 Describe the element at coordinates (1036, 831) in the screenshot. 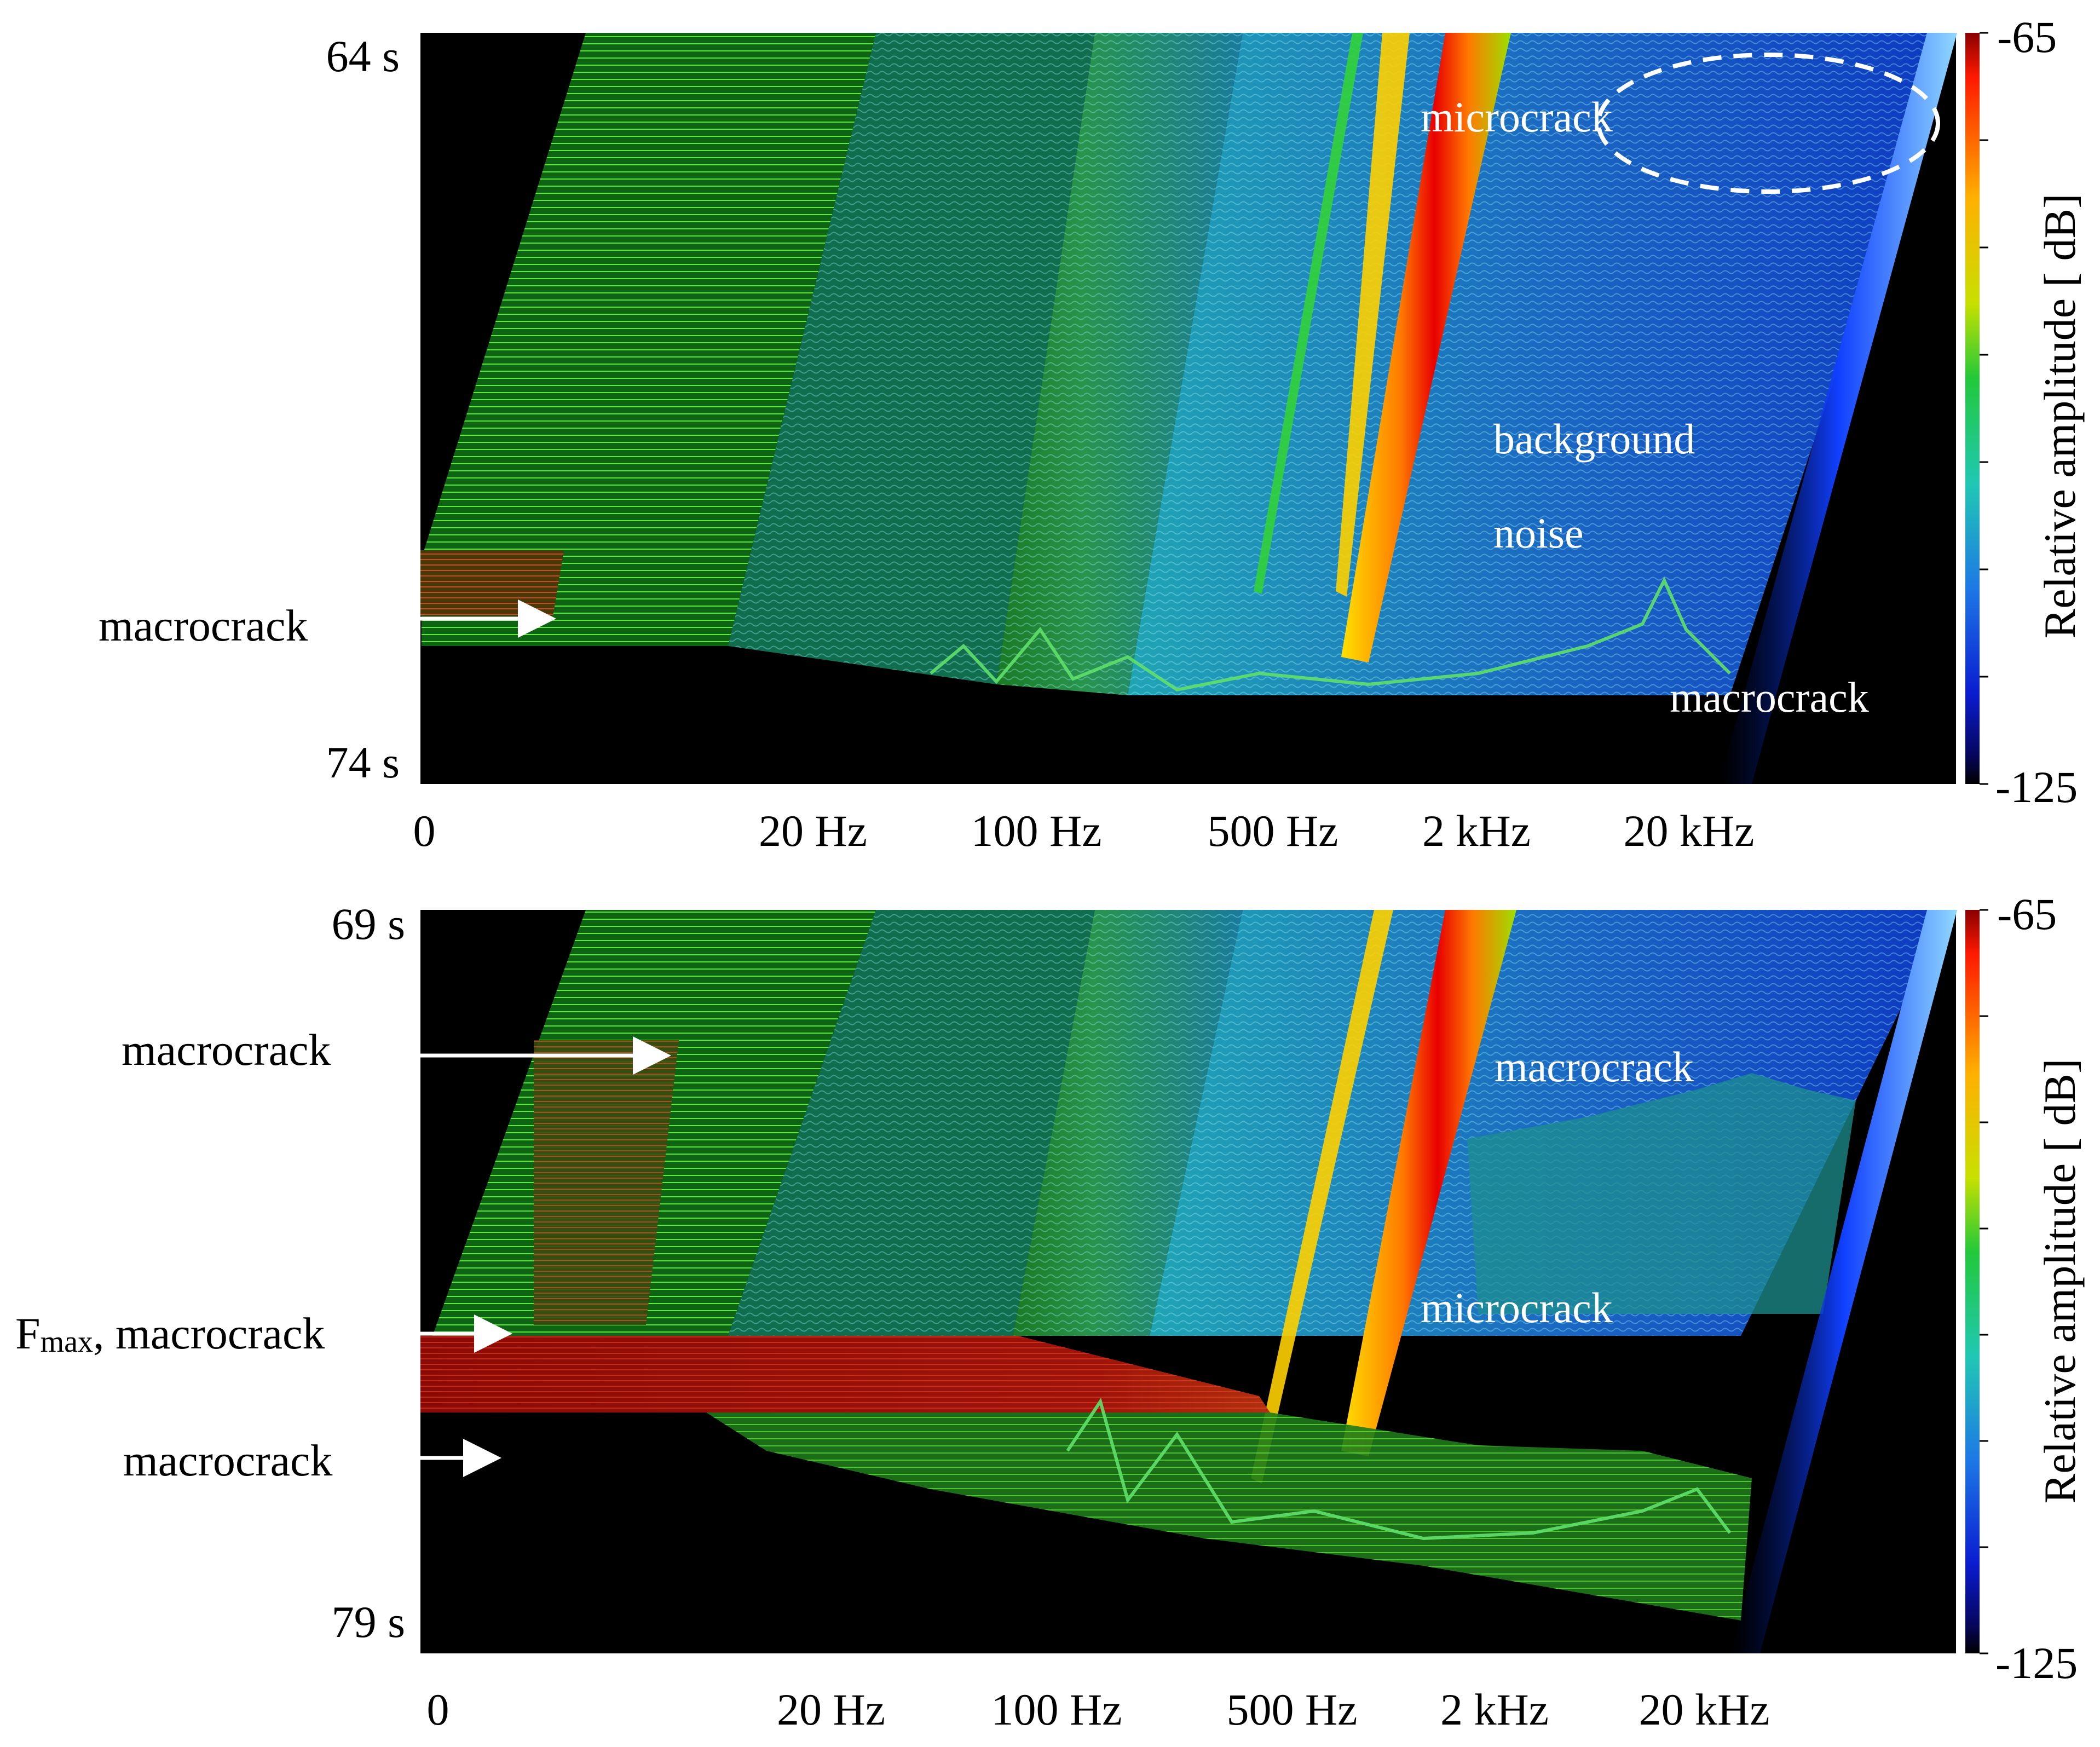

I see `top-x-tick-label: 100 Hz` at that location.